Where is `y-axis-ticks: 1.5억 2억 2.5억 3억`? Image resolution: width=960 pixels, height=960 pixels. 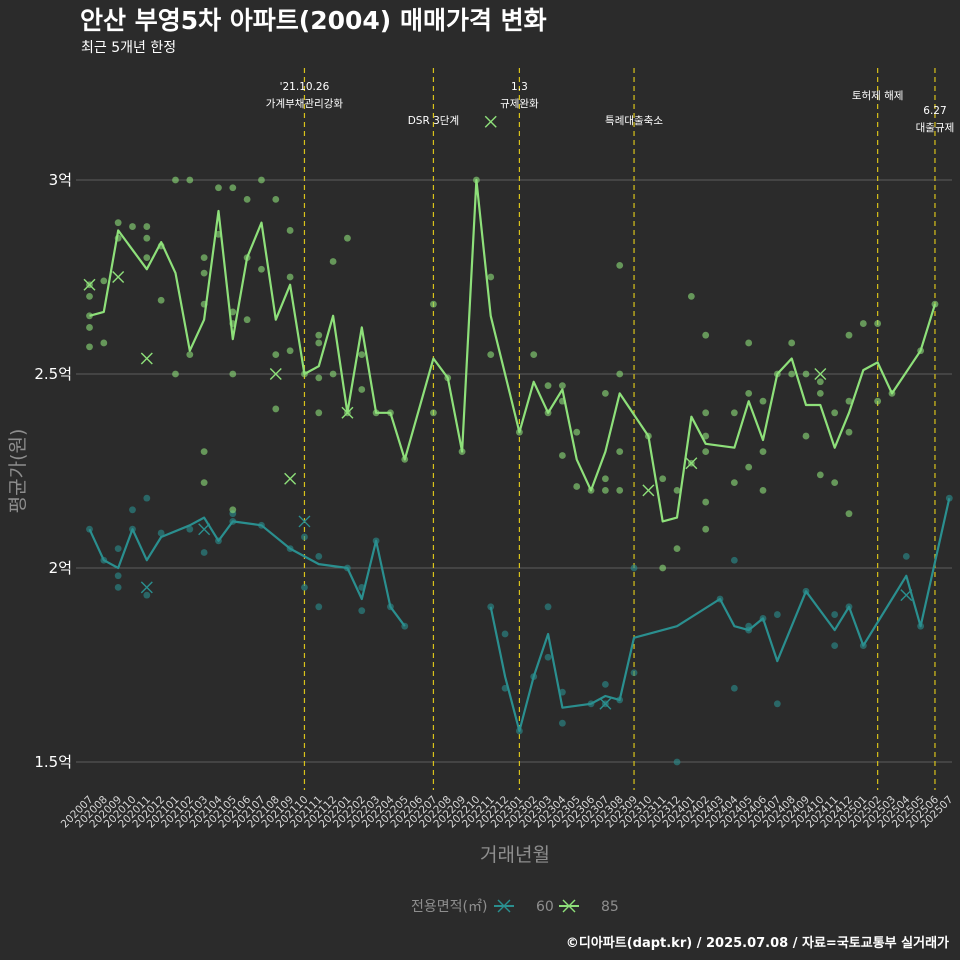 y-axis-ticks: 1.5억 2억 2.5억 3억 is located at coordinates (57, 471).